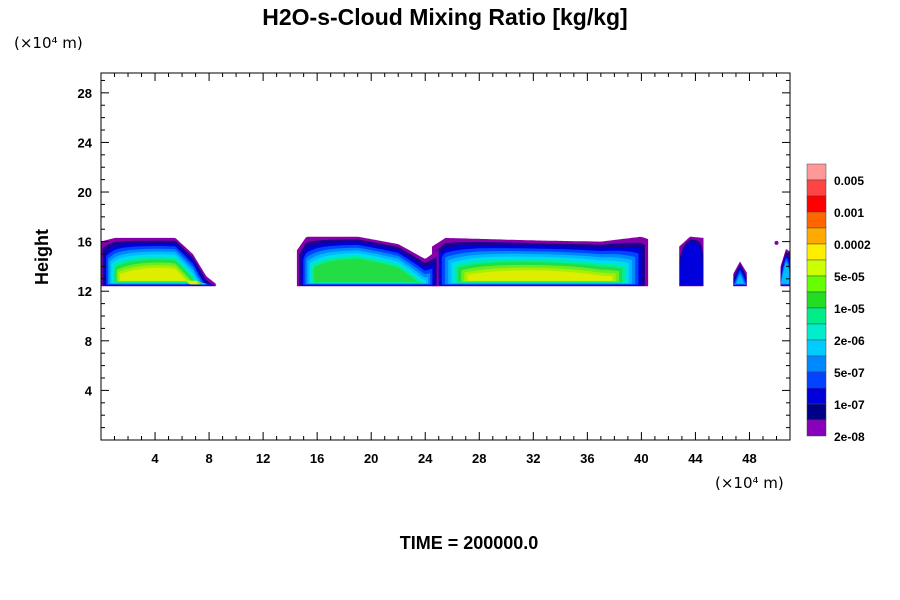  Describe the element at coordinates (263, 458) in the screenshot. I see `x-tick-label: 12` at that location.